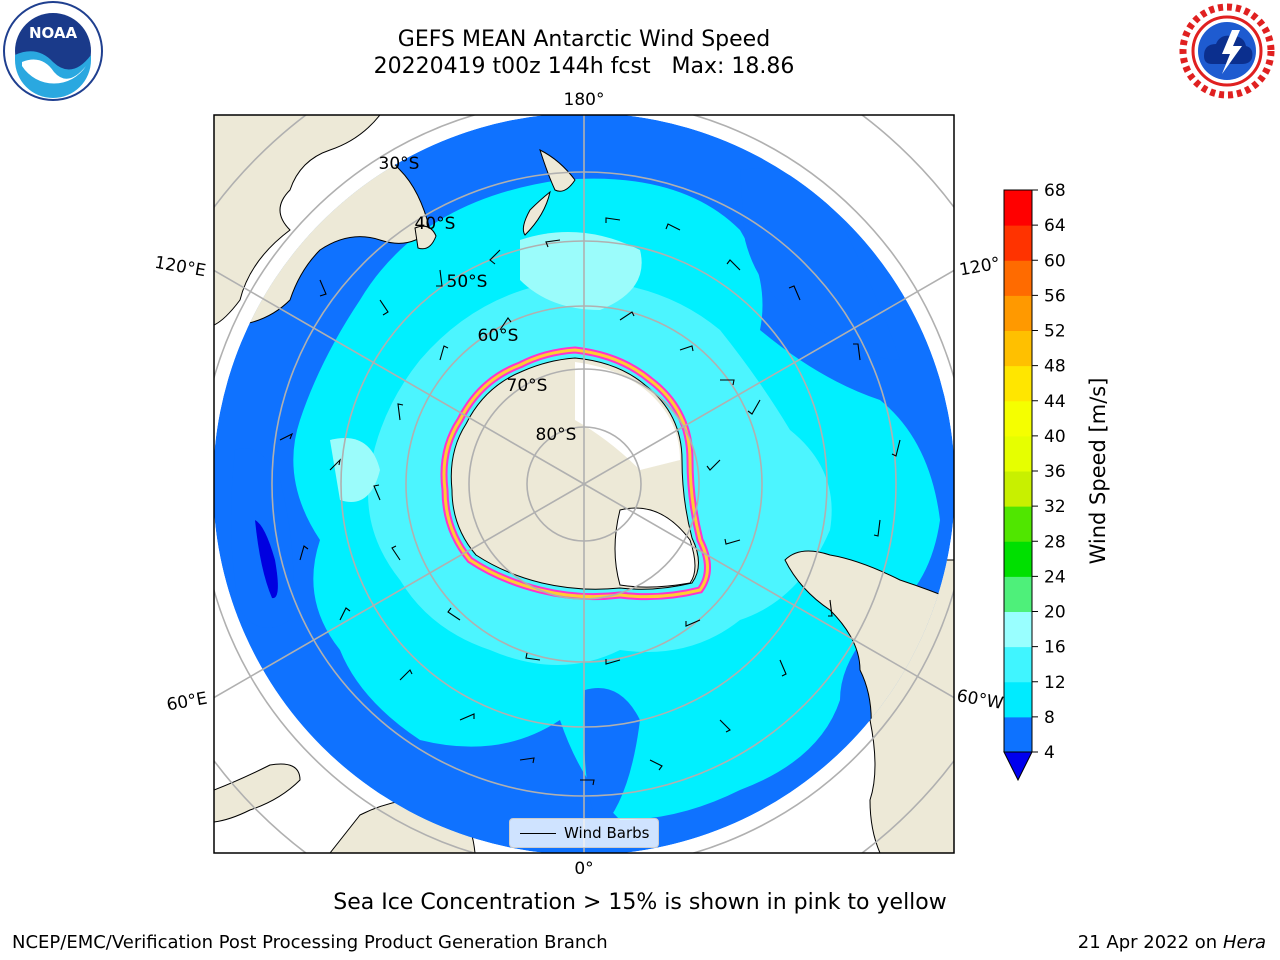 This screenshot has height=960, width=1280. What do you see at coordinates (1055, 437) in the screenshot?
I see `colorbar-tick-label: 40` at bounding box center [1055, 437].